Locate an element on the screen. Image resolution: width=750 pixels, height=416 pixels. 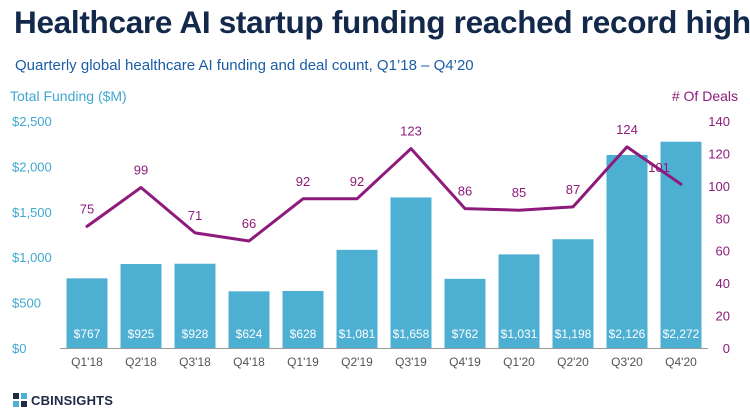
deals-label-9: 85 is located at coordinates (519, 192).